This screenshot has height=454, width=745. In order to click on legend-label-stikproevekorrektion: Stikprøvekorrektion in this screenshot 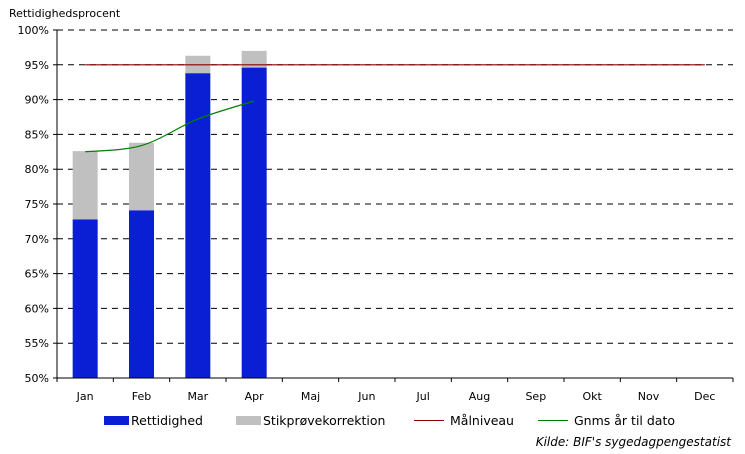, I will do `click(324, 420)`.